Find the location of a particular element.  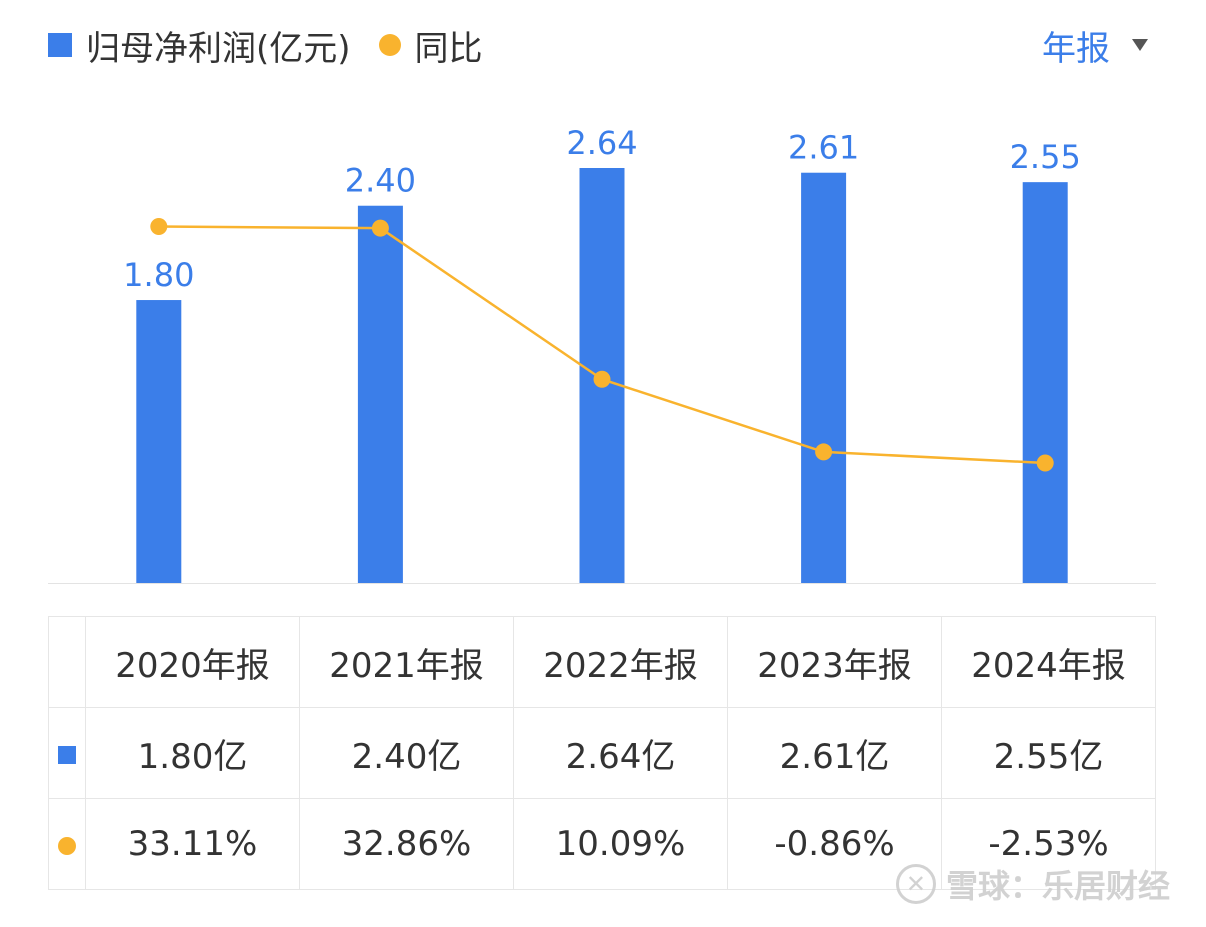

table-cell: 2.61亿 is located at coordinates (834, 753).